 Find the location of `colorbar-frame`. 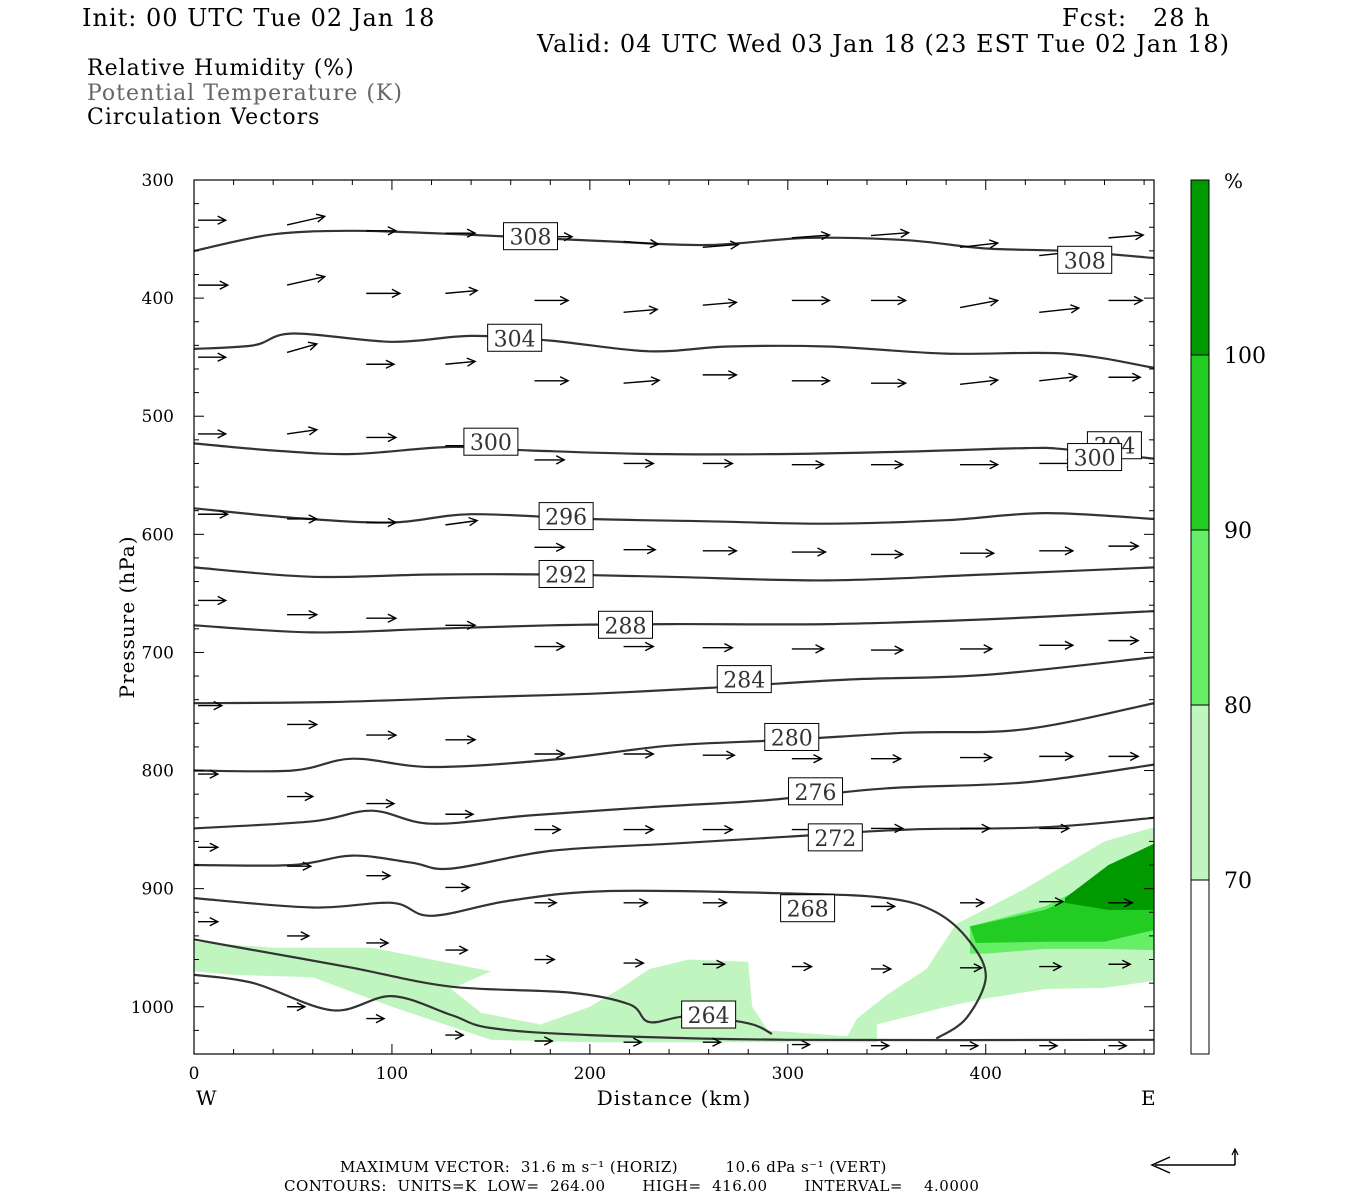

colorbar-frame is located at coordinates (1200, 617).